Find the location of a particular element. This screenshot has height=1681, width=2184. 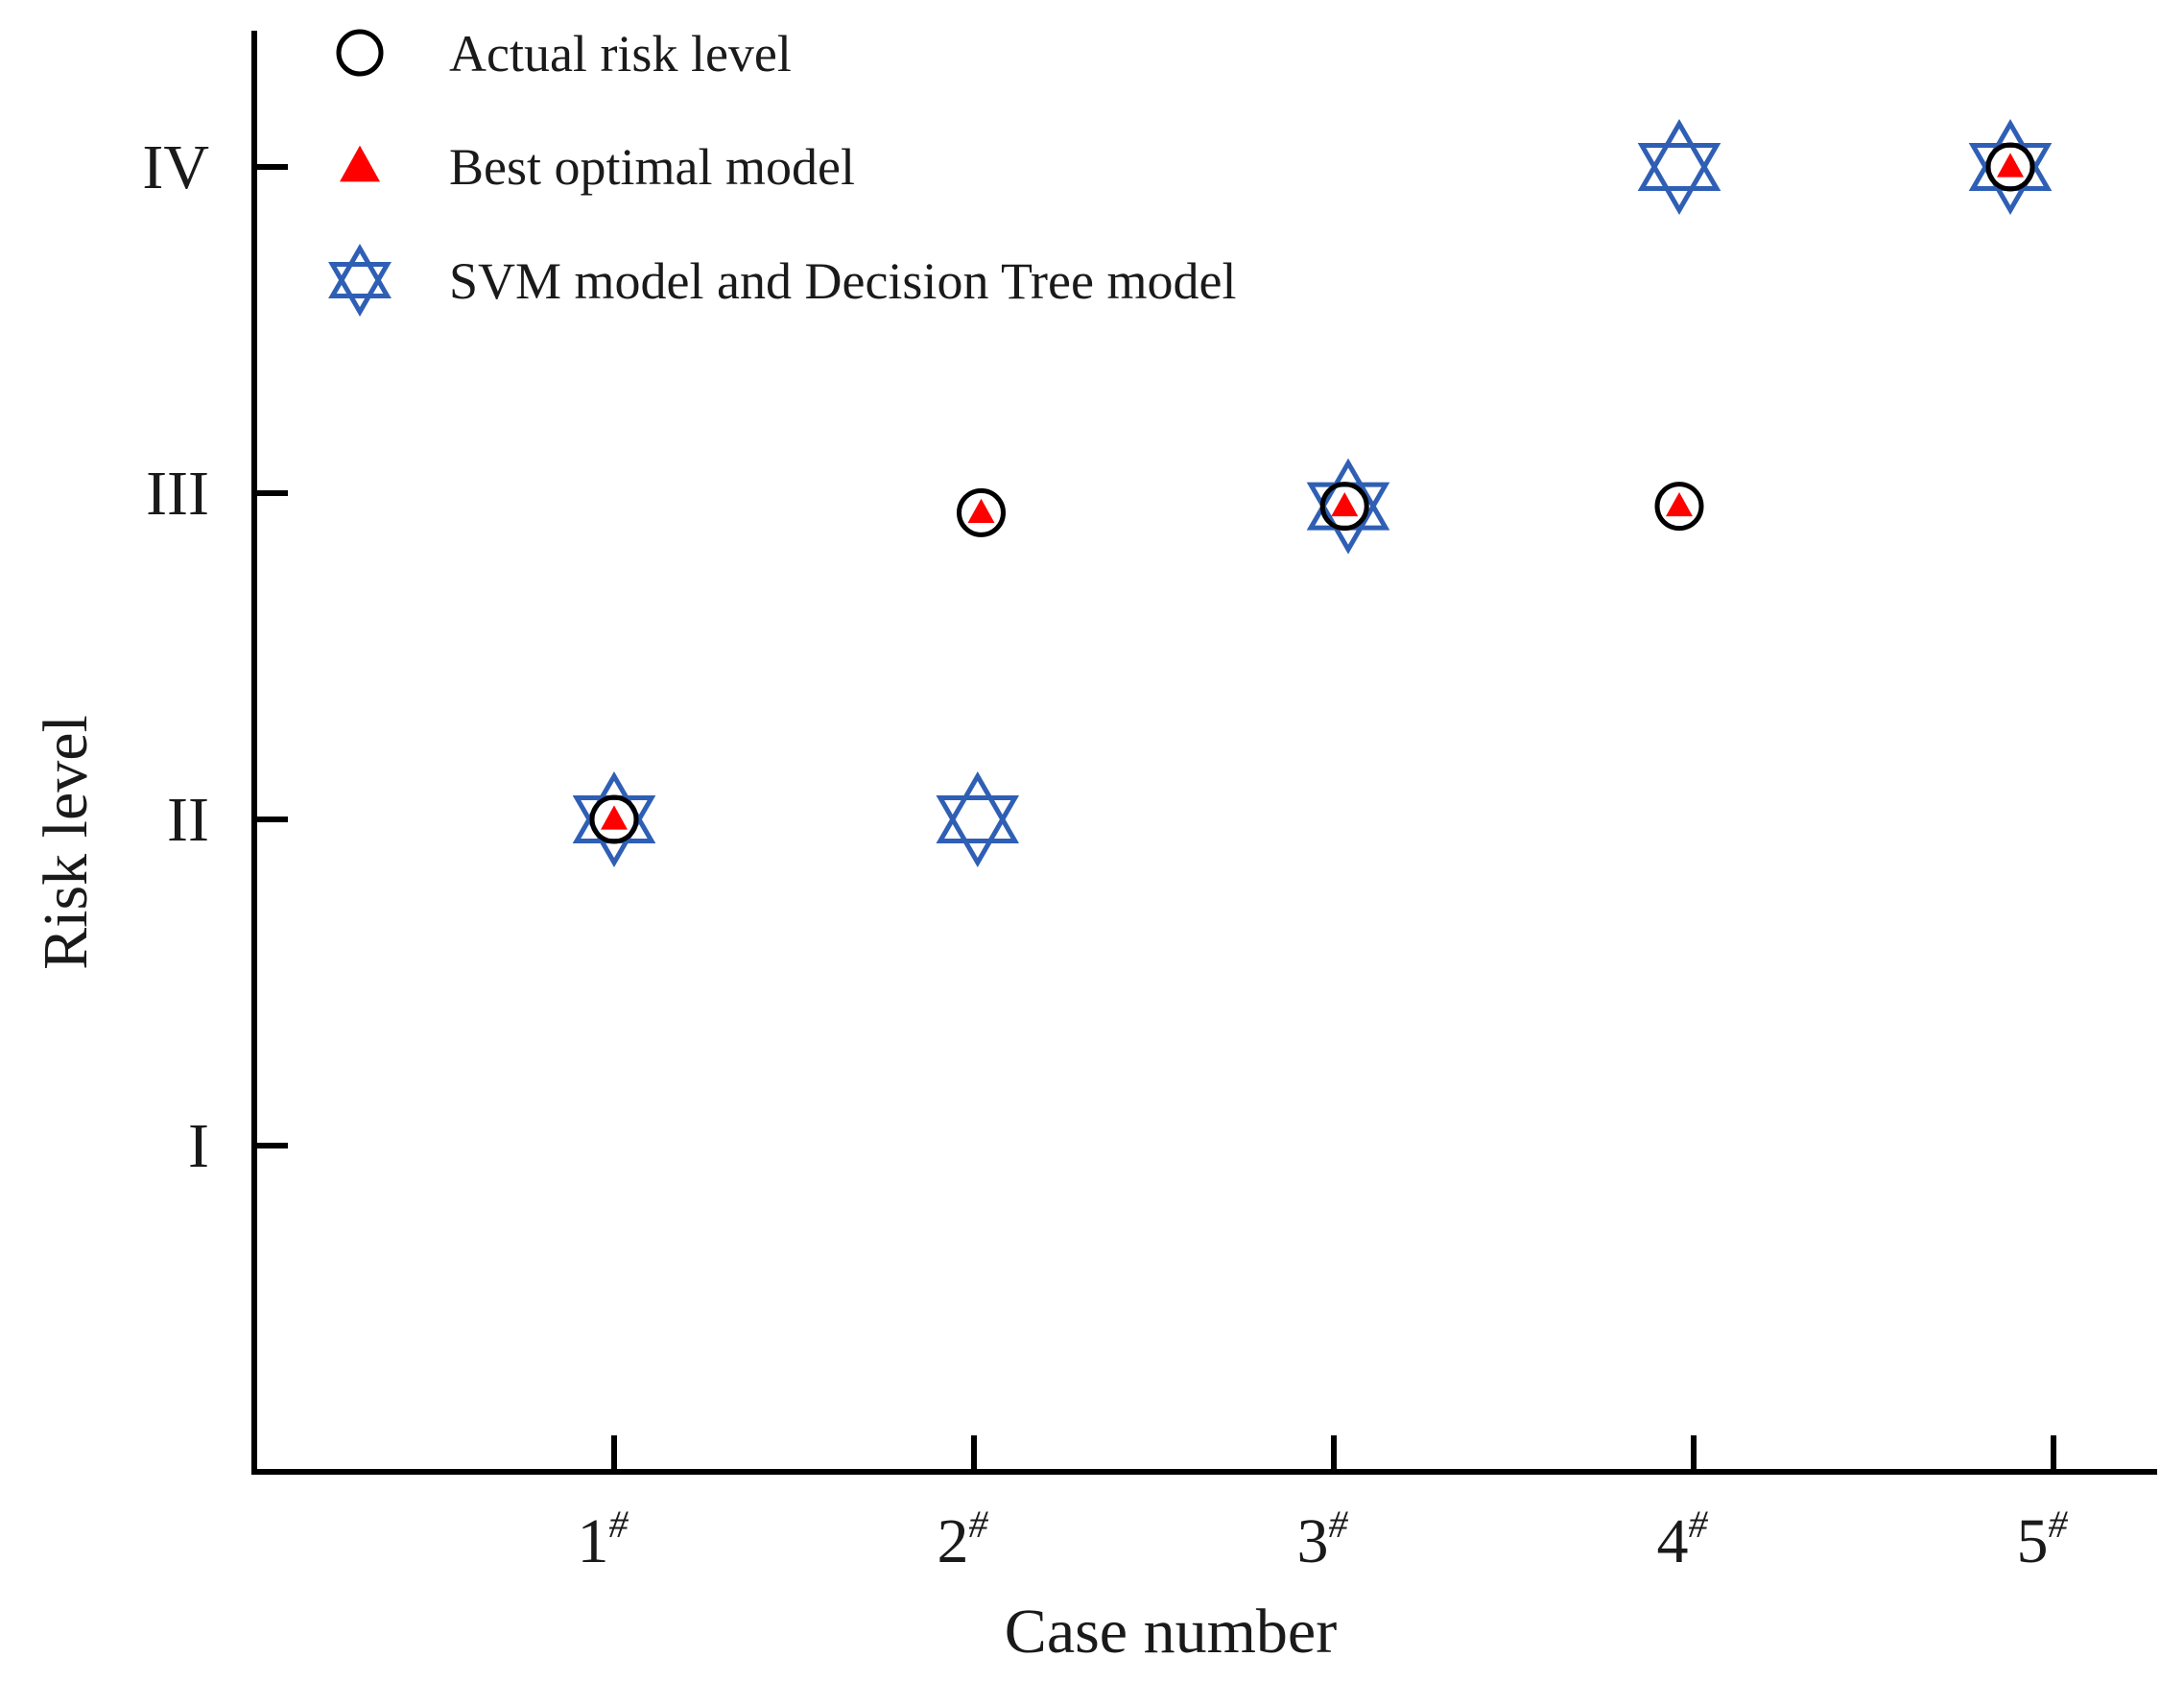

legend-best: Best optimal model is located at coordinates (597, 167).